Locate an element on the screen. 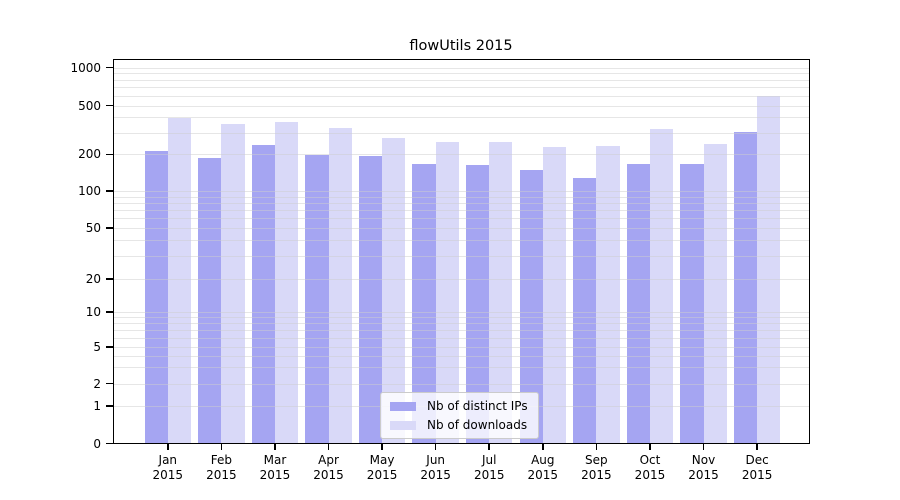  y-tick-label: 10 is located at coordinates (93, 312).